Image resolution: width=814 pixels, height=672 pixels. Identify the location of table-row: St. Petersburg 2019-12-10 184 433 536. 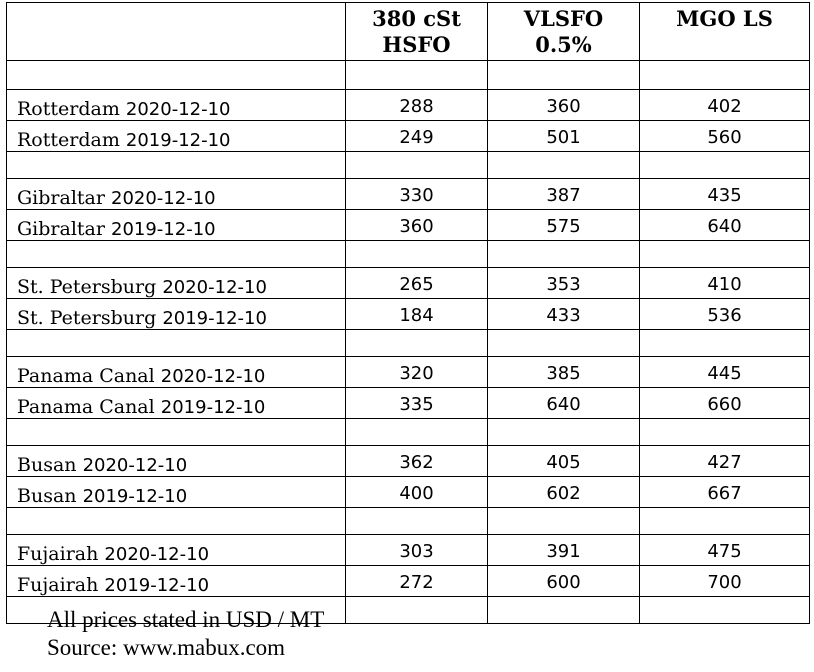
(408, 314).